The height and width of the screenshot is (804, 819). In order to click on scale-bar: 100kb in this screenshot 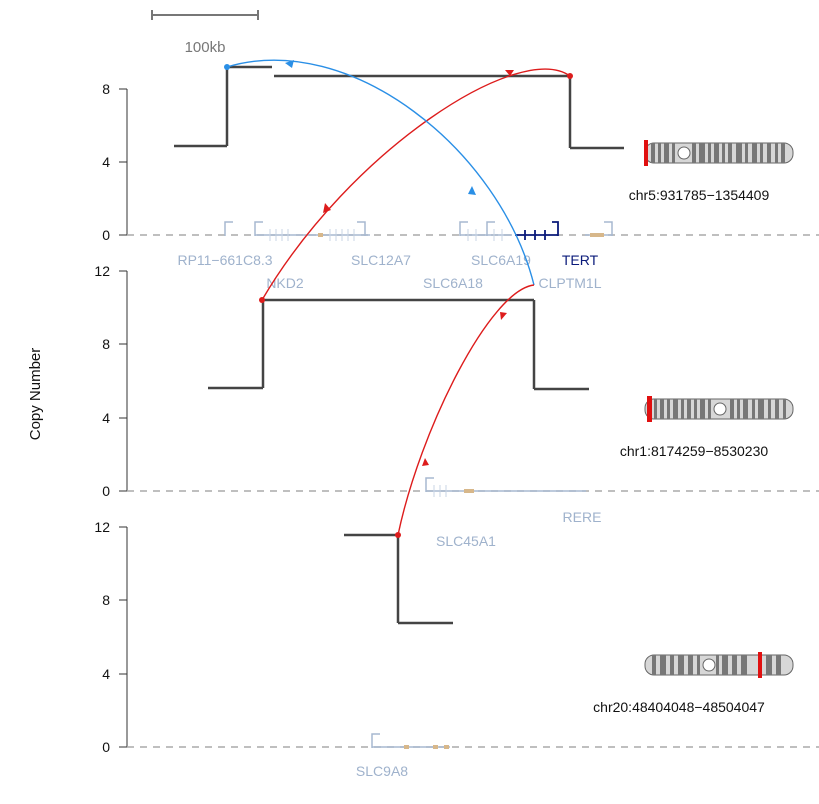, I will do `click(205, 33)`.